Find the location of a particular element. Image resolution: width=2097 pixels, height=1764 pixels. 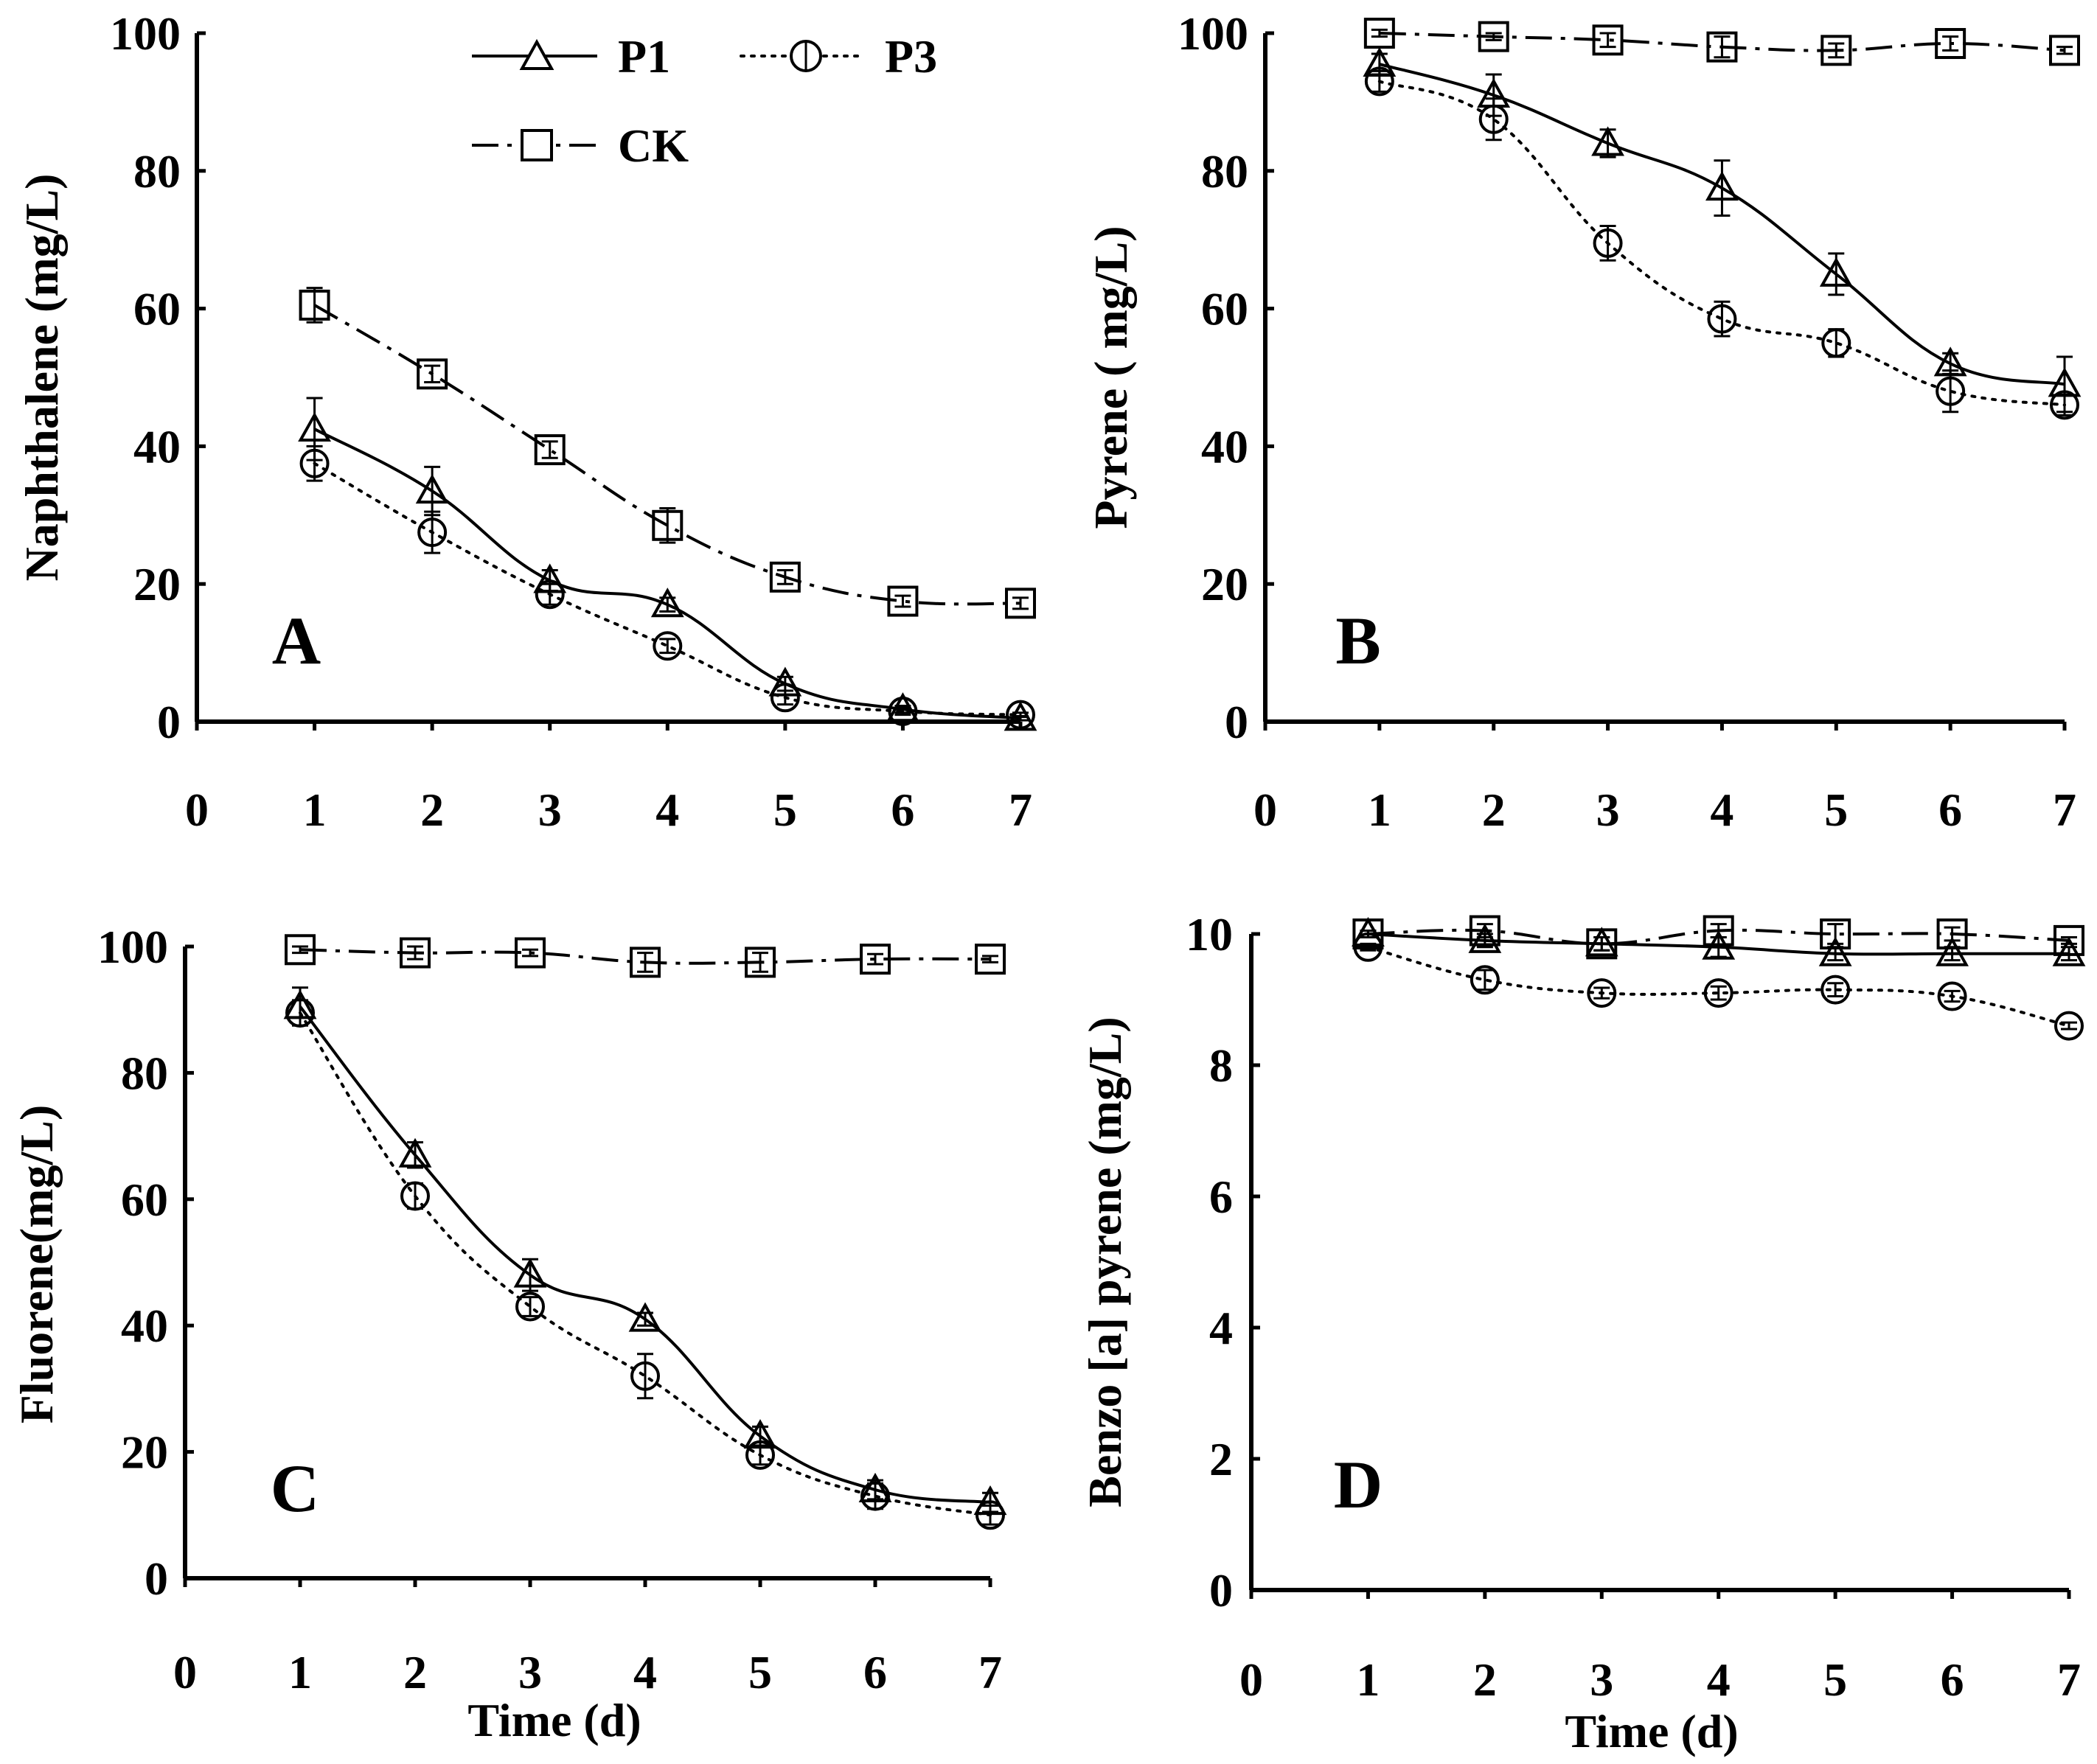

panel-c-letter: C is located at coordinates (295, 1488).